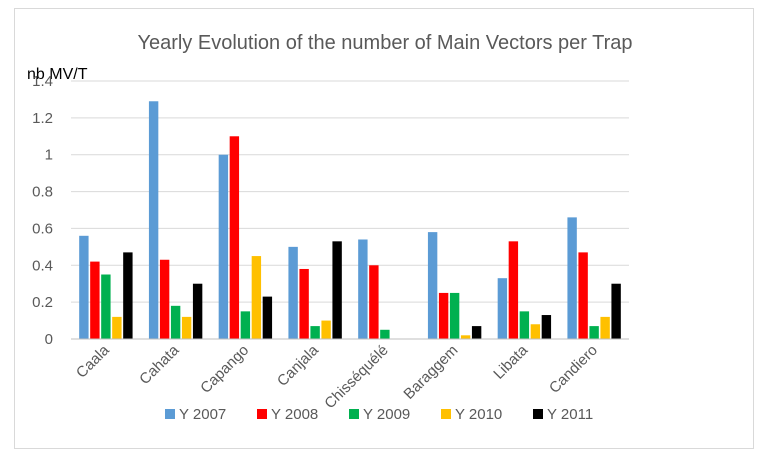  I want to click on legend: Y 2007 Y 2008 Y 2009 Y 2010 Y 2011, so click(379, 414).